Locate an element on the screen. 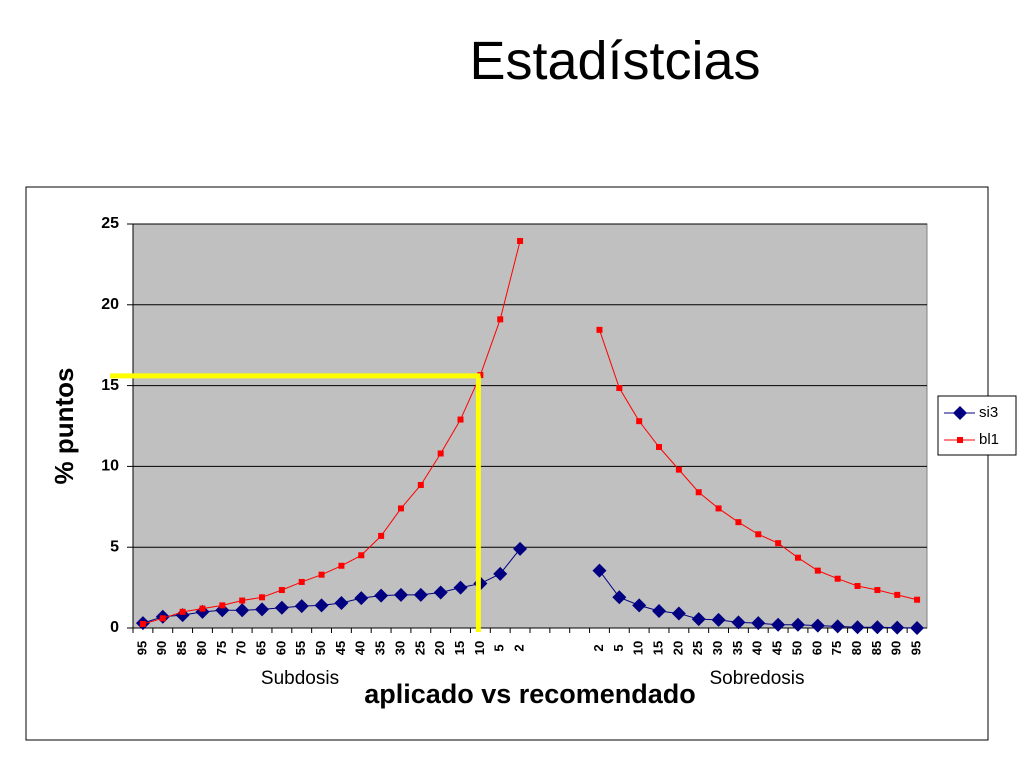  y-tick-label: 20 is located at coordinates (110, 304).